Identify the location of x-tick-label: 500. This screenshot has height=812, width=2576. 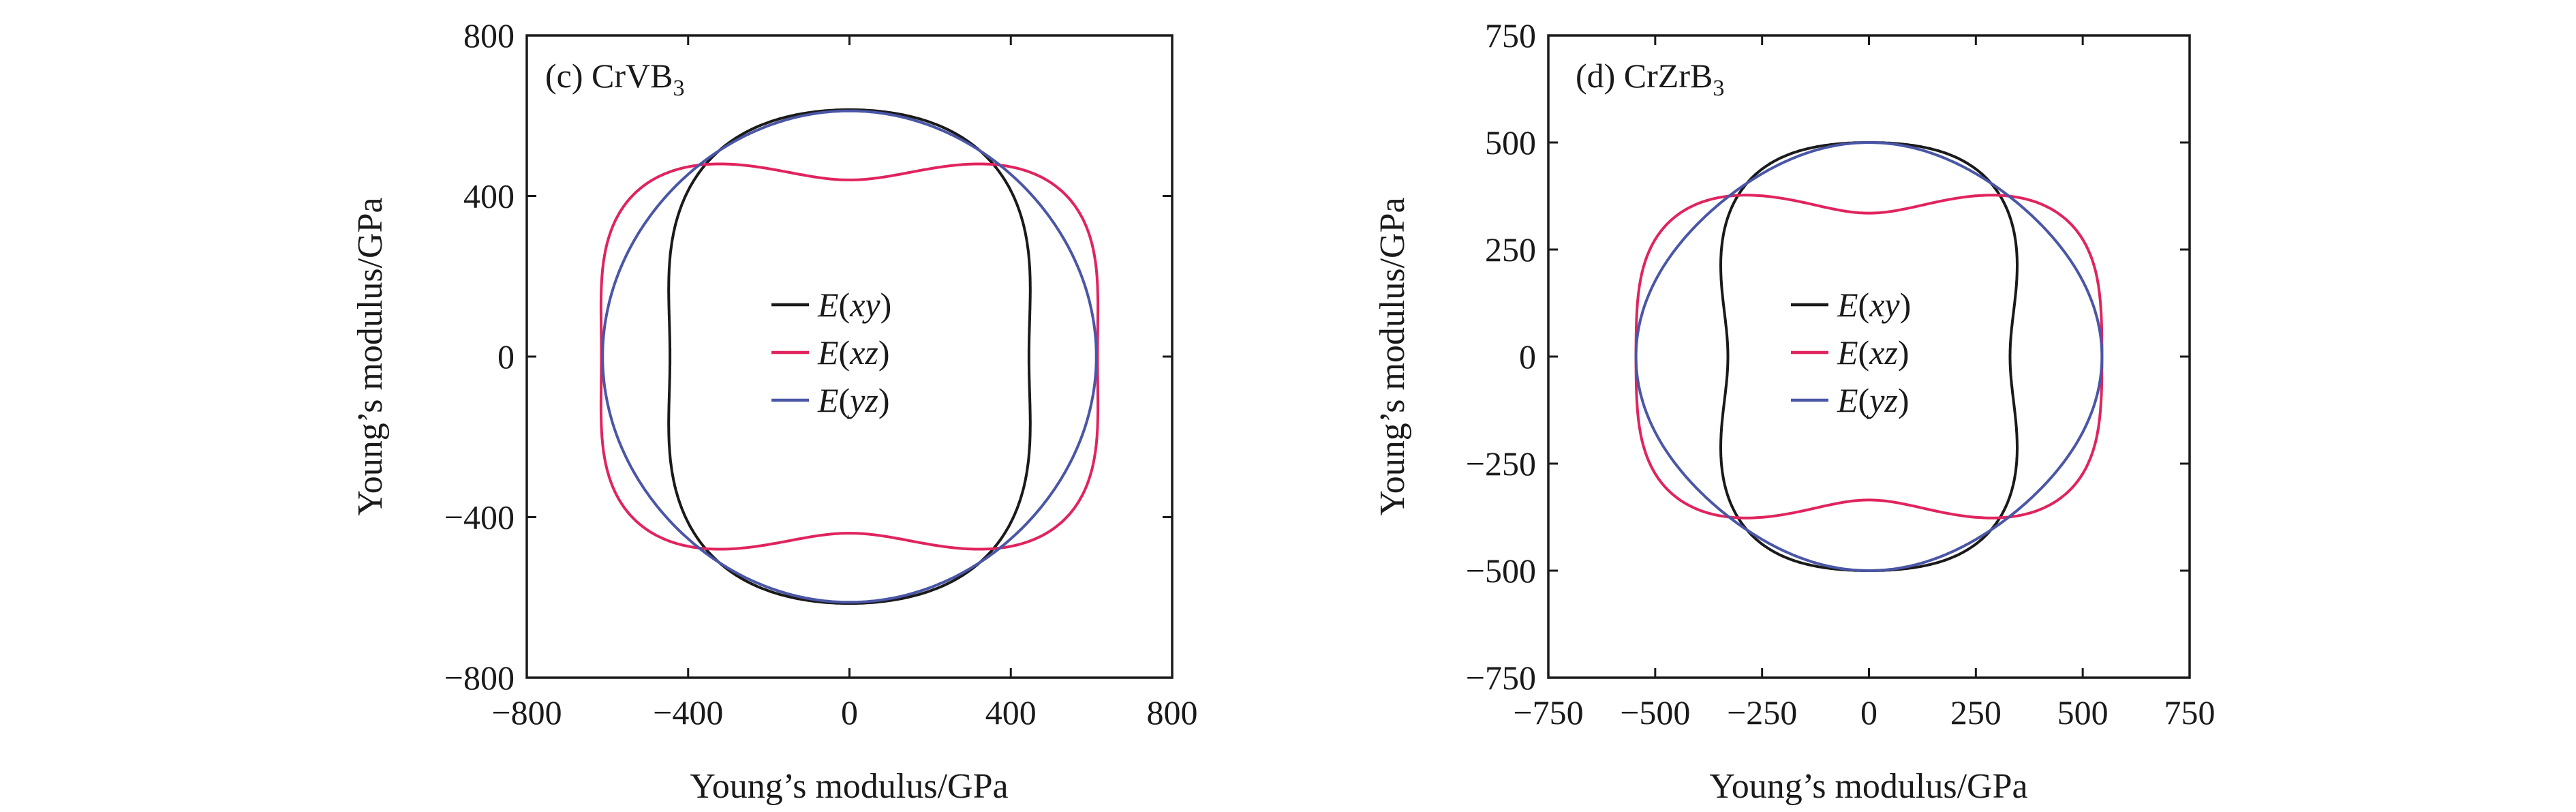
(2083, 712).